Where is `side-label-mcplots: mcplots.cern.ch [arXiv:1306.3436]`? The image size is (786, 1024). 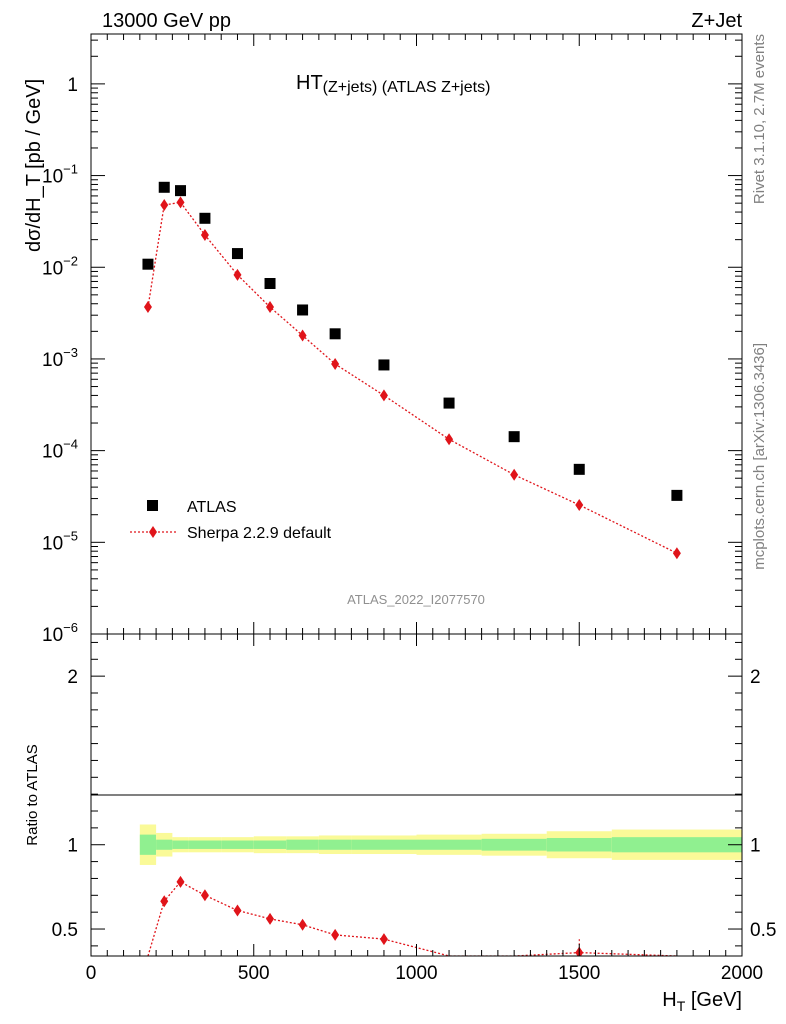 side-label-mcplots: mcplots.cern.ch [arXiv:1306.3436] is located at coordinates (759, 456).